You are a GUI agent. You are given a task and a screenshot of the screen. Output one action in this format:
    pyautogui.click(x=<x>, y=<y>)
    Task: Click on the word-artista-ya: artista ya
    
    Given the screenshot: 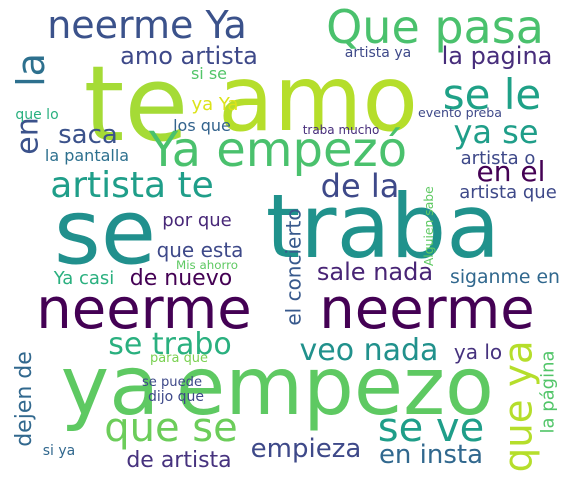 What is the action you would take?
    pyautogui.click(x=378, y=53)
    